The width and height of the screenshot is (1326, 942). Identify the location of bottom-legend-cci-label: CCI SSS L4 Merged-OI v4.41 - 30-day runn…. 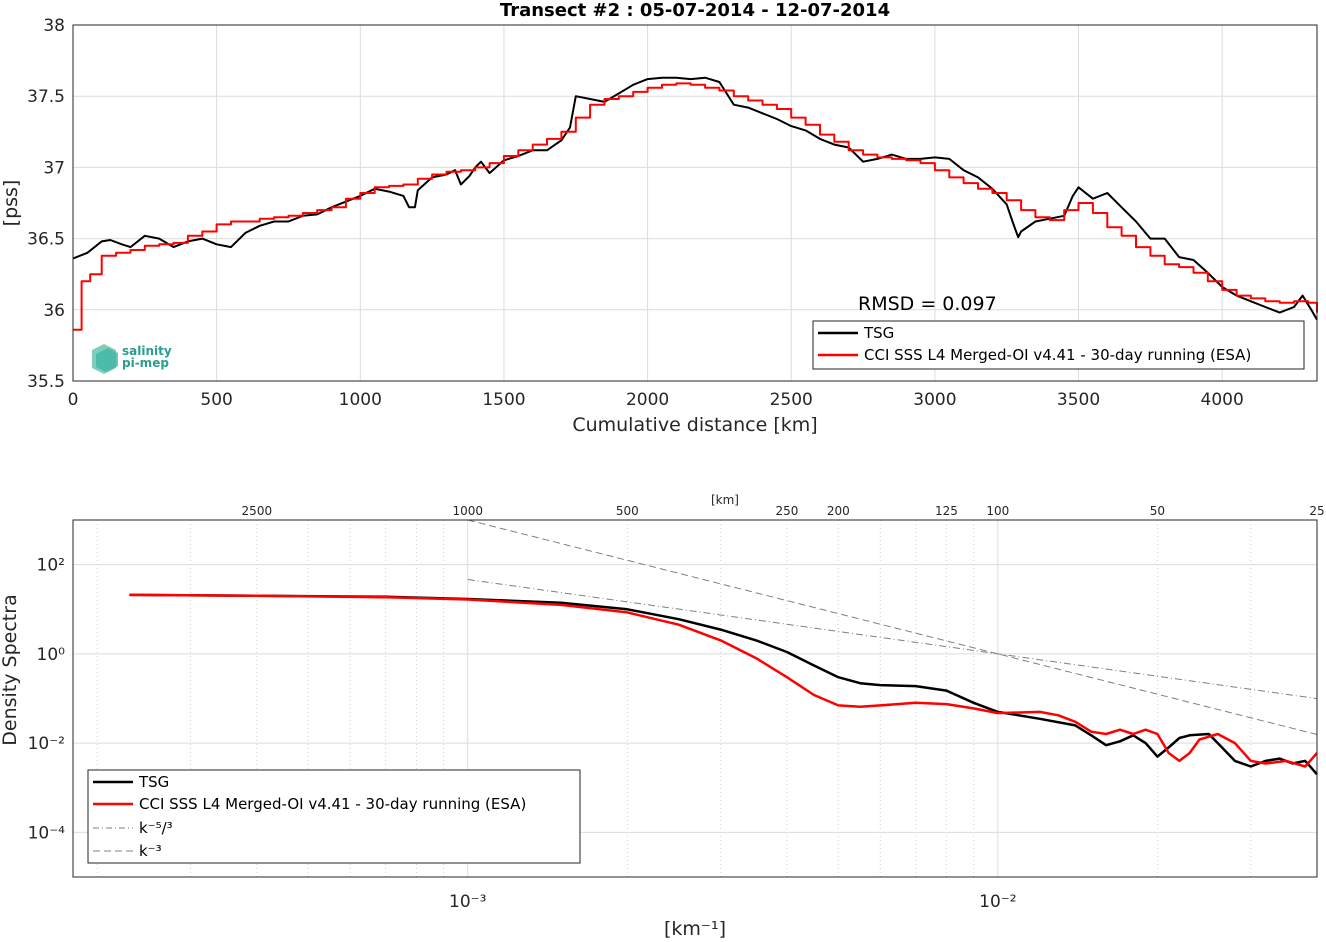
(332, 804).